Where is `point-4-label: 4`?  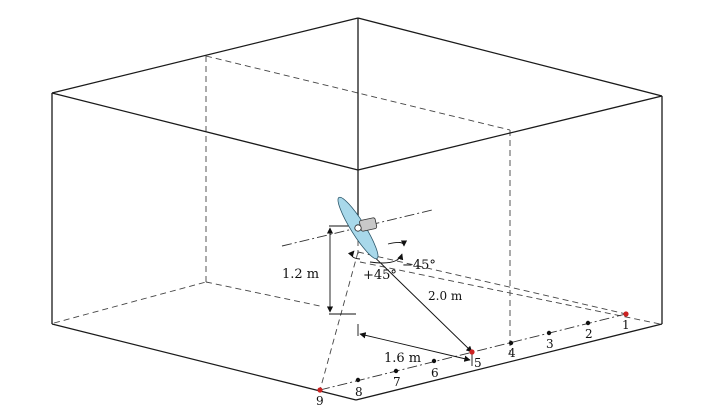
point-4-label: 4 is located at coordinates (512, 353).